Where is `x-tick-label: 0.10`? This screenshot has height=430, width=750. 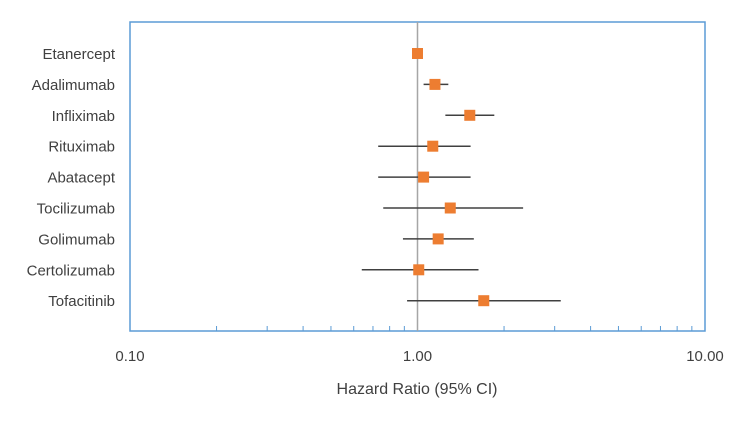
x-tick-label: 0.10 is located at coordinates (129, 356).